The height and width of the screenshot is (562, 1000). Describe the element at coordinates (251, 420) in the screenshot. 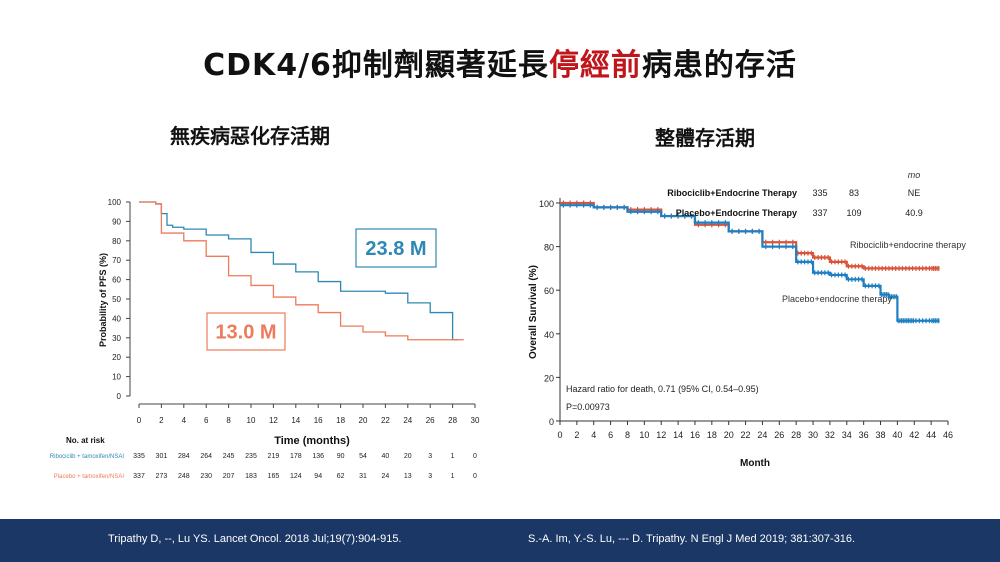

I see `pfs-x-tick-label: 10` at that location.